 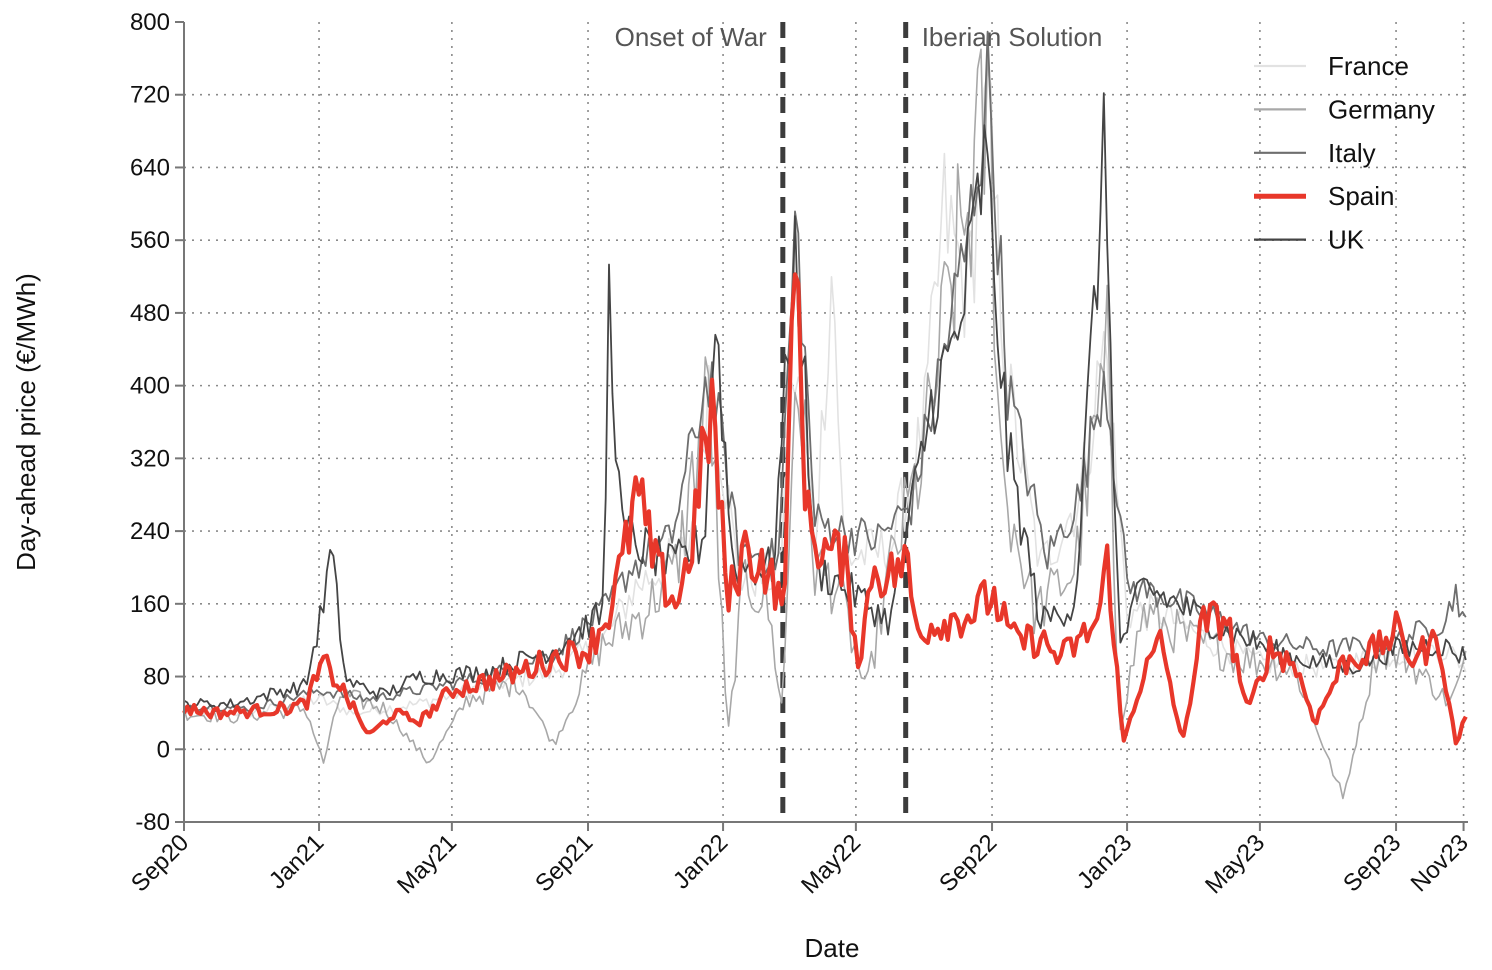 What do you see at coordinates (1352, 153) in the screenshot?
I see `legend-label-italy: Italy` at bounding box center [1352, 153].